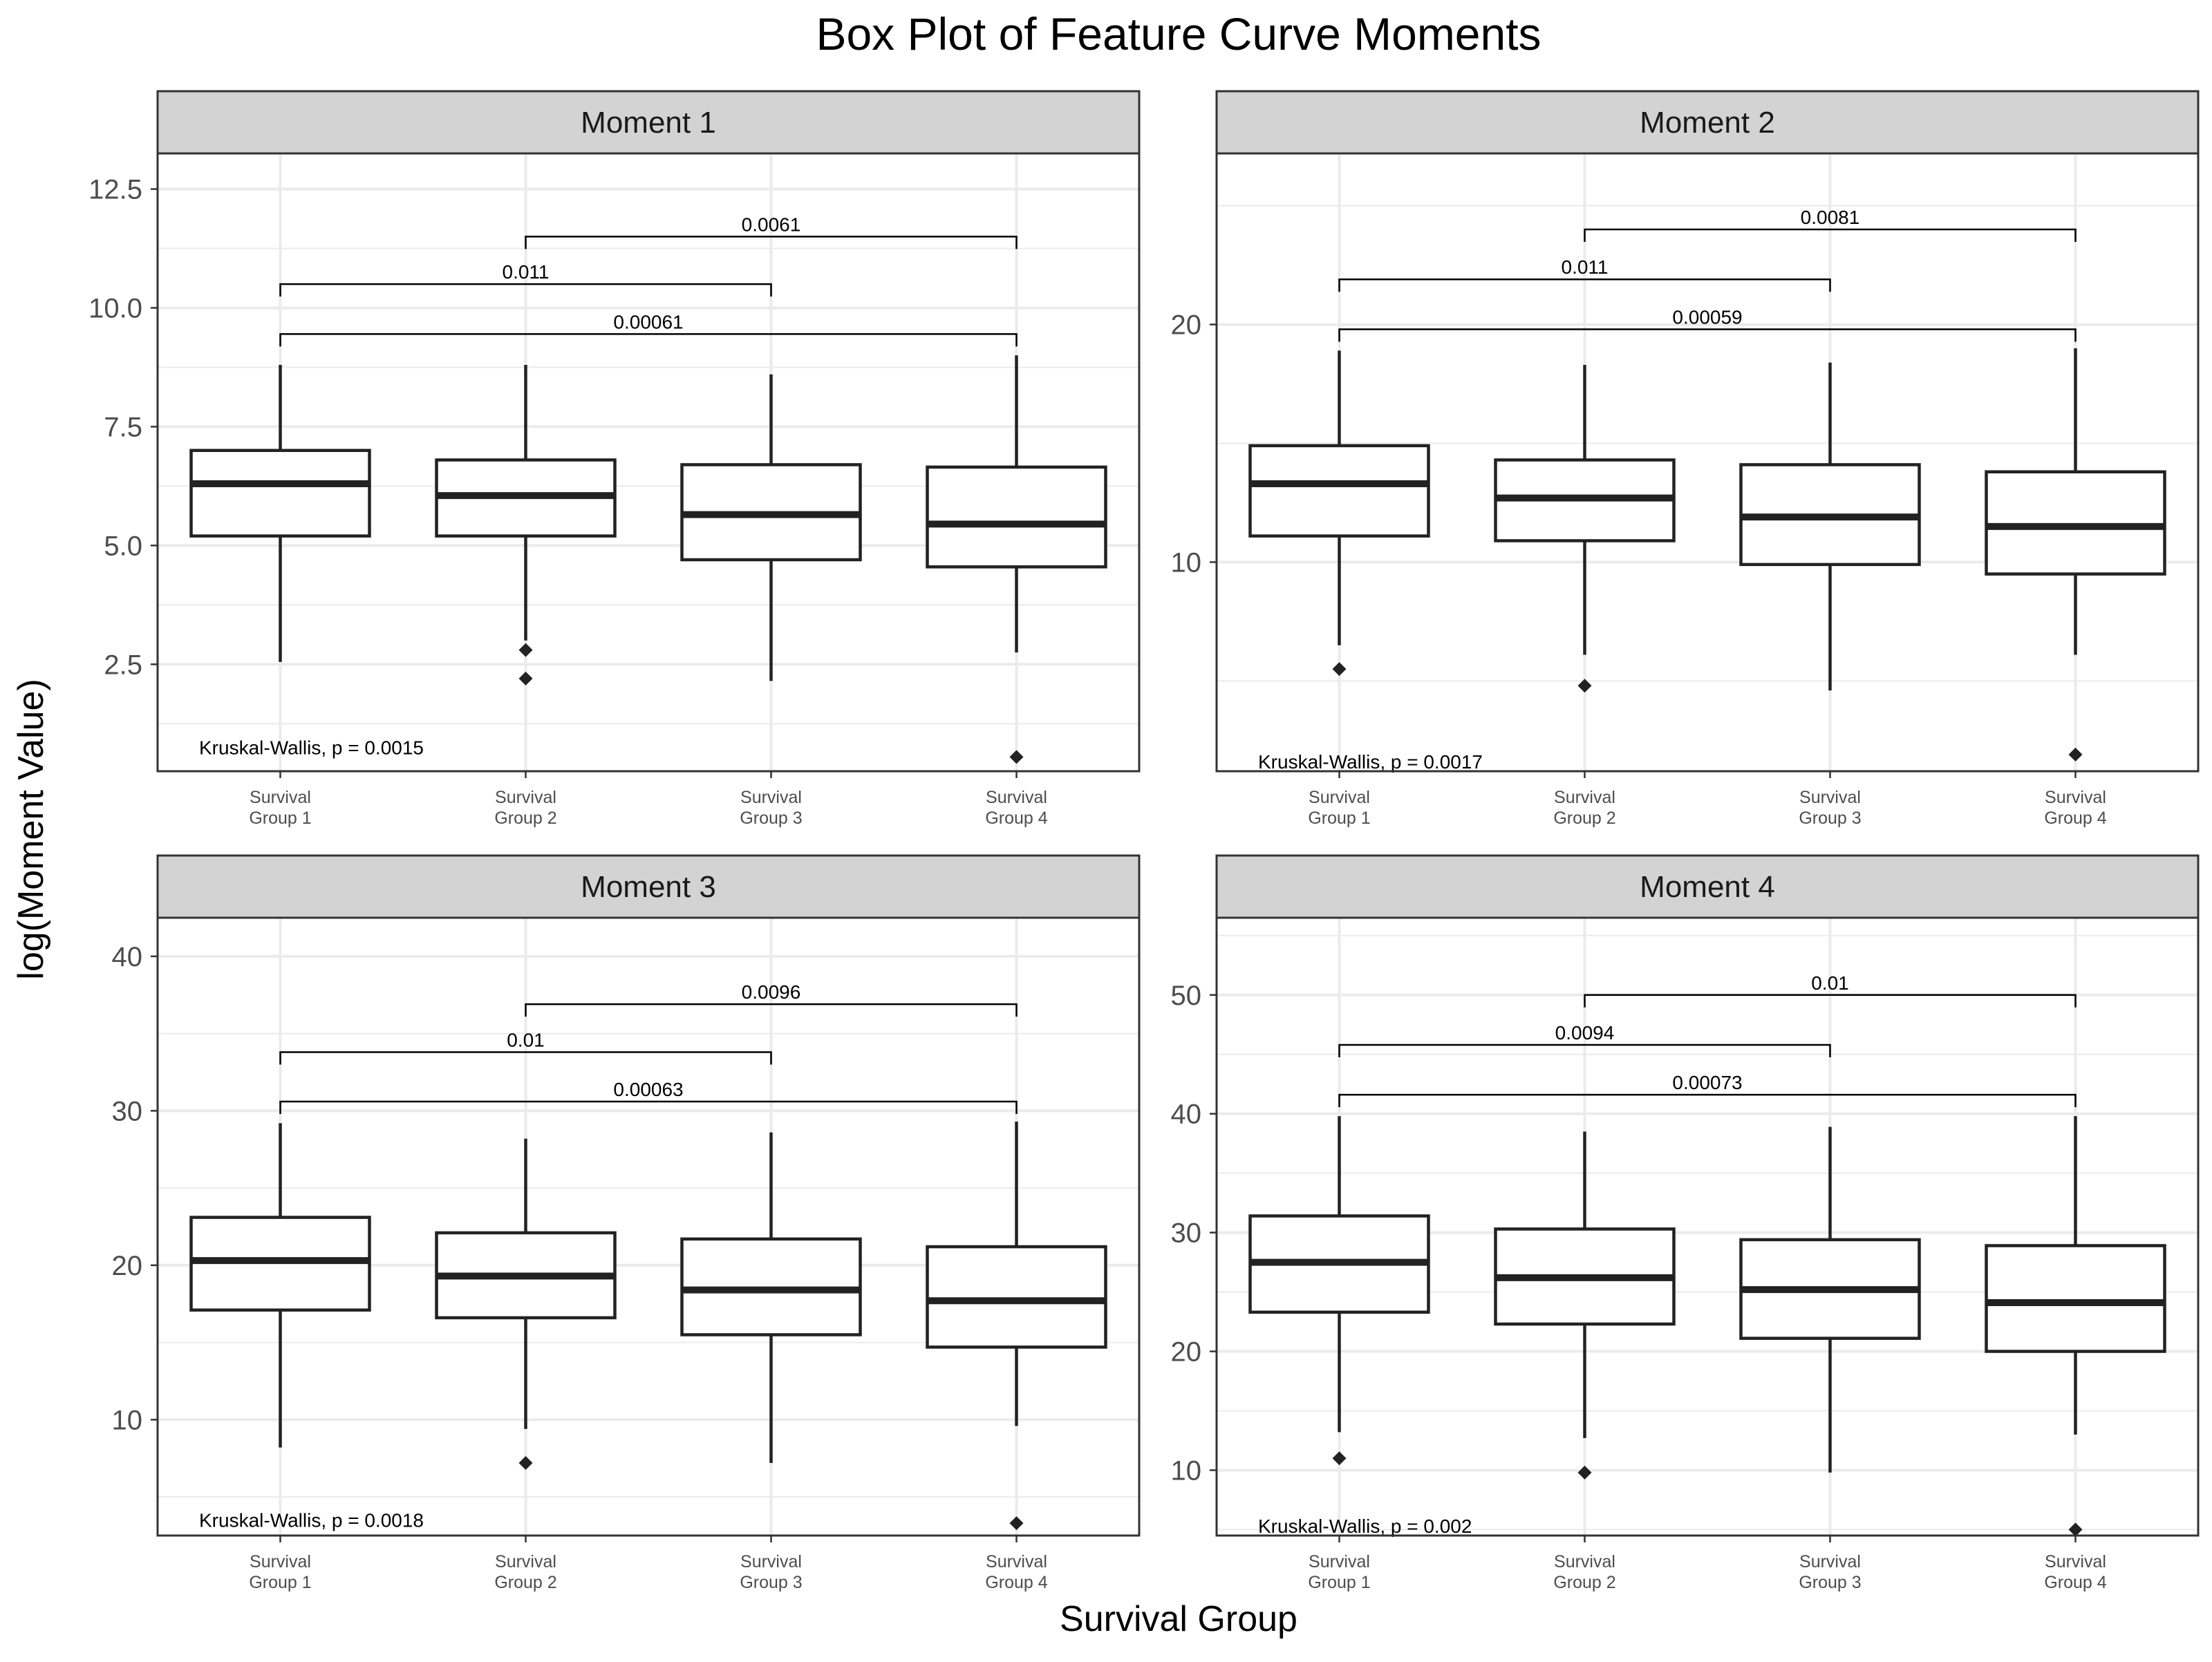 Image resolution: width=2212 pixels, height=1662 pixels. Describe the element at coordinates (772, 224) in the screenshot. I see `comparison-p-value: 0.0061` at that location.